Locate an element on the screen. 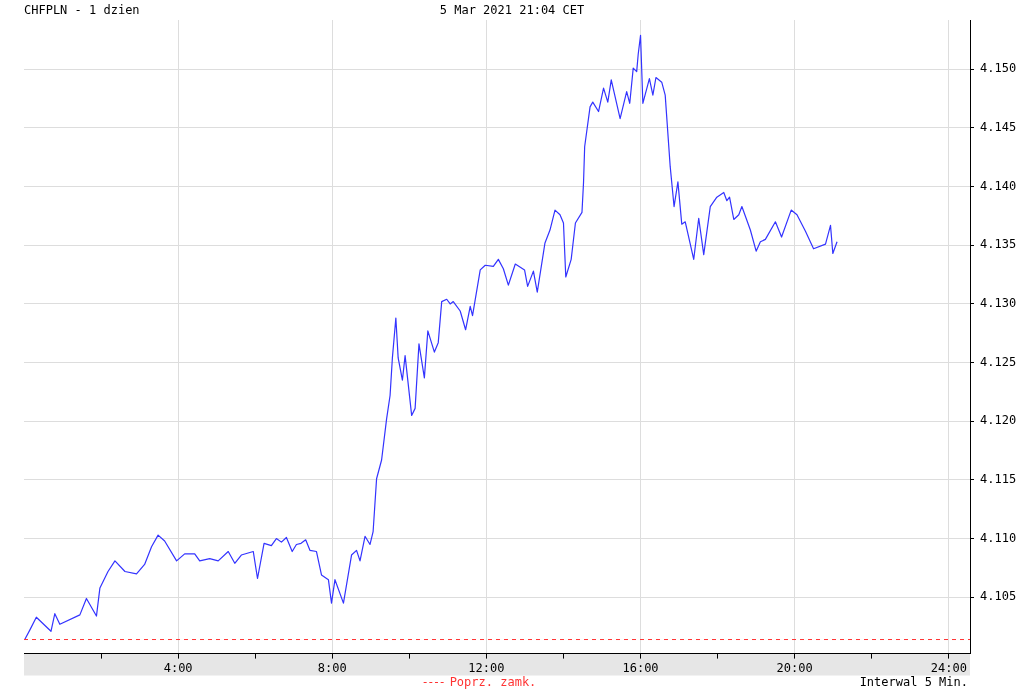  y-tick-label: 4.140 is located at coordinates (998, 185).